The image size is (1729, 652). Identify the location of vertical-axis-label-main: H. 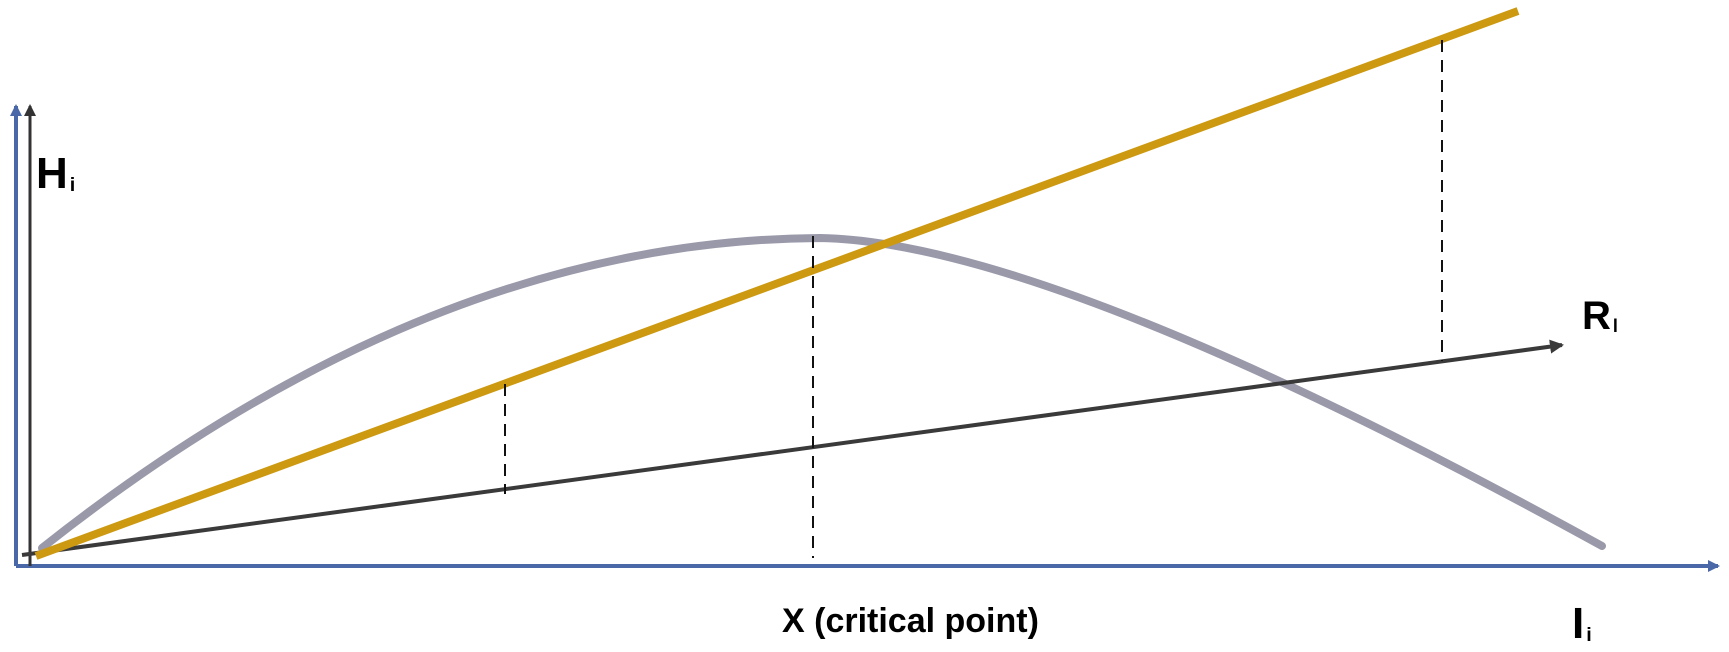
(52, 173).